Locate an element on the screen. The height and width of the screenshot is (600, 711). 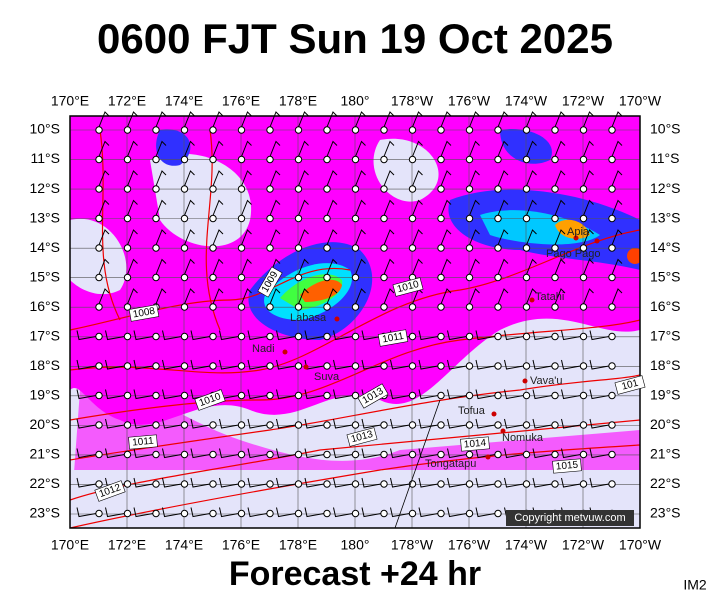
lat-label-left: 17°S is located at coordinates (44, 335).